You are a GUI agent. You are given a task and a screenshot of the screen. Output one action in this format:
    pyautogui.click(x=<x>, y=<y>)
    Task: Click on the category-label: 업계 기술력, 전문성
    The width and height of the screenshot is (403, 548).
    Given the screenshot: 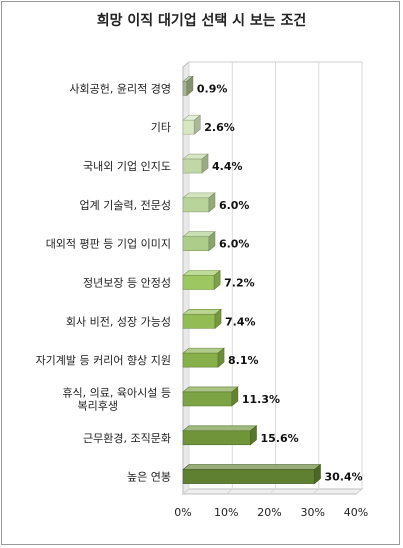 What is the action you would take?
    pyautogui.click(x=125, y=205)
    